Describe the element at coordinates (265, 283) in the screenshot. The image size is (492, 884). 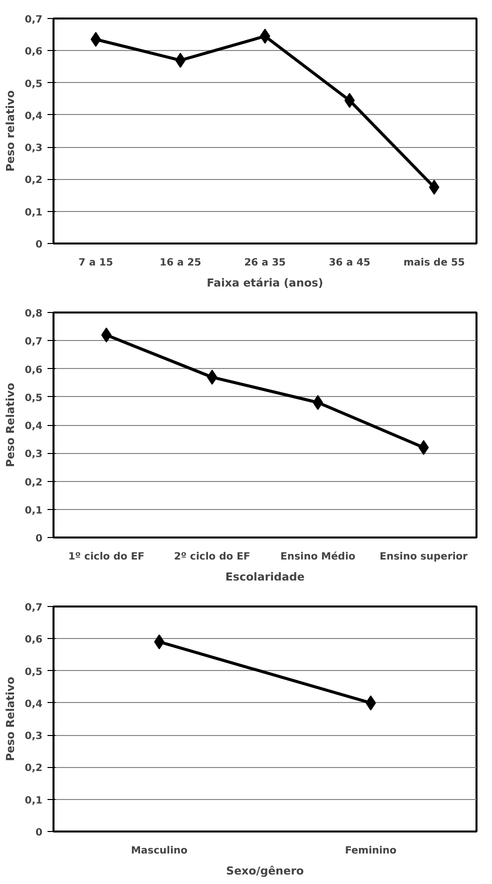
I see `x-axis-title: Faixa etária (anos)` at that location.